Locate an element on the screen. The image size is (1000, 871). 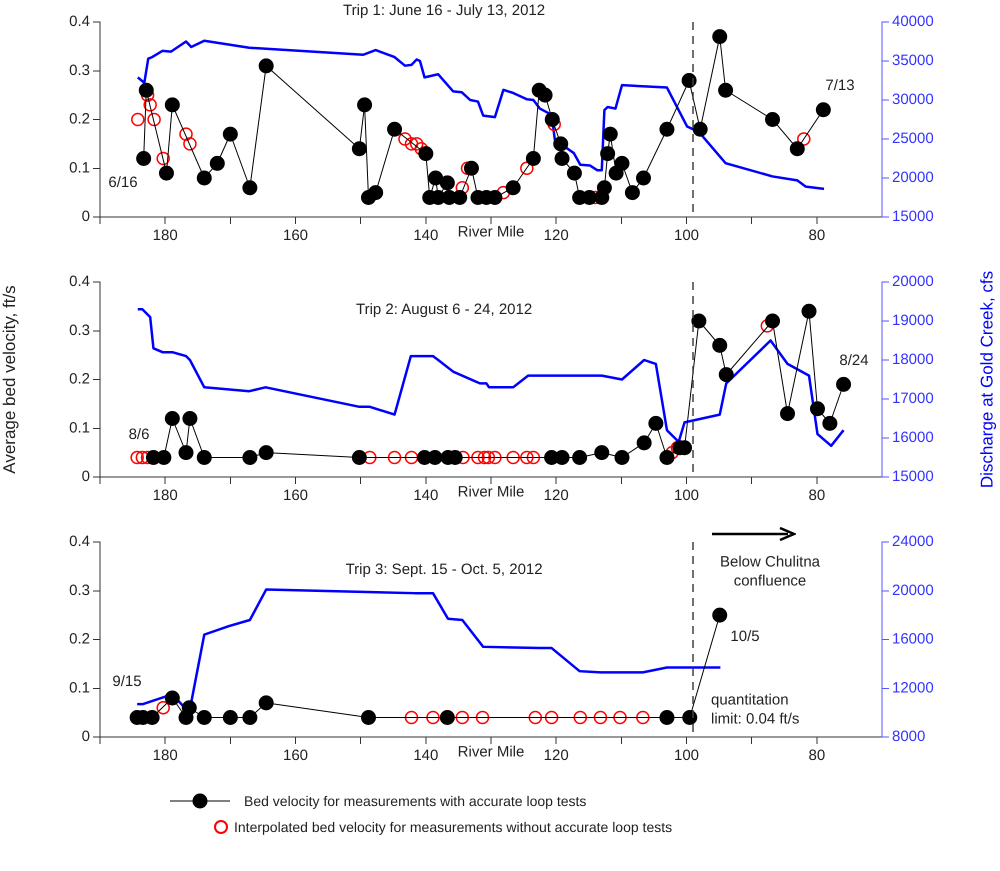
annotation: quantitation limit: 0.04 ft/s is located at coordinates (755, 710).